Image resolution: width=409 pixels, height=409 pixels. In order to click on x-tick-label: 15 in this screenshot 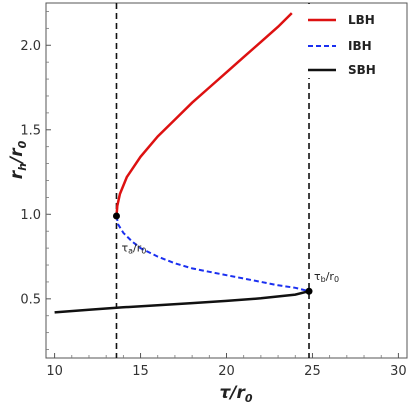, I will do `click(140, 371)`.